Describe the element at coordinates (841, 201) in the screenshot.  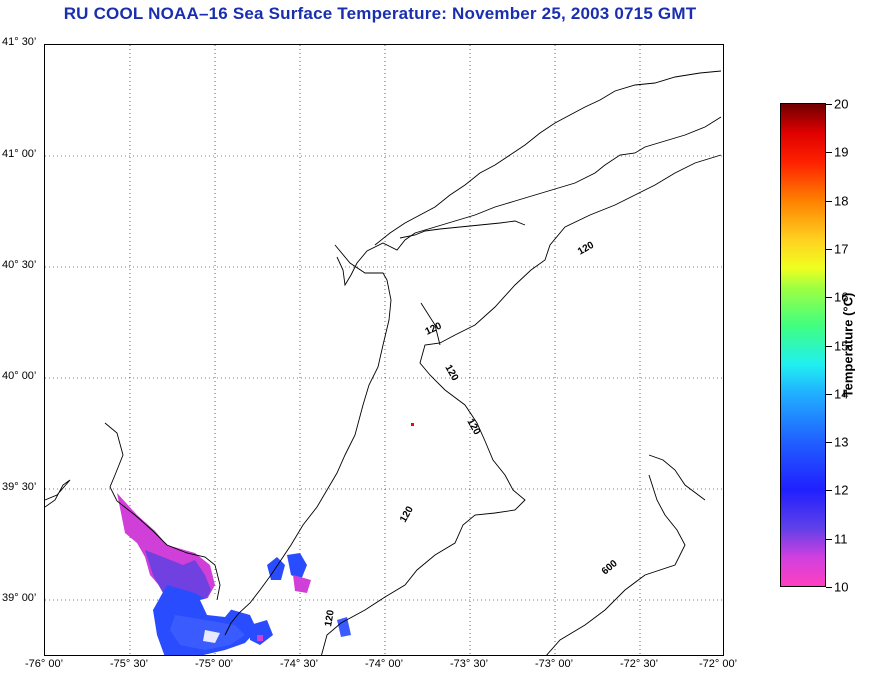
I see `colorbar-tick-label: 18` at that location.